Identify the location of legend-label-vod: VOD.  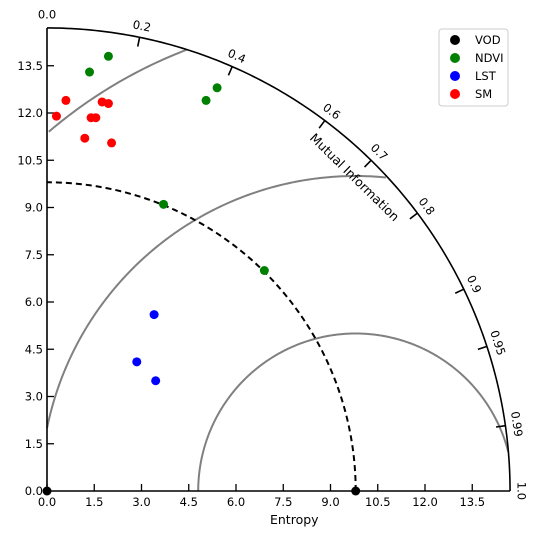
(488, 40).